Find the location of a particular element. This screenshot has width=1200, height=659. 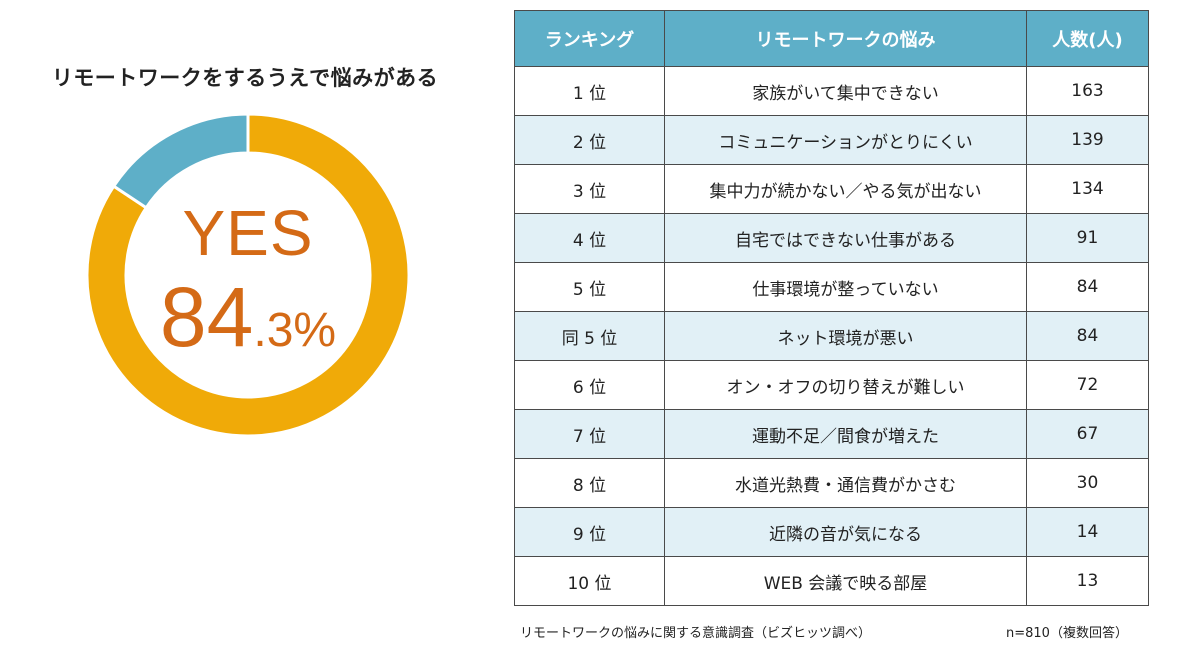

worry-cell: ネット環境が悪い is located at coordinates (845, 336).